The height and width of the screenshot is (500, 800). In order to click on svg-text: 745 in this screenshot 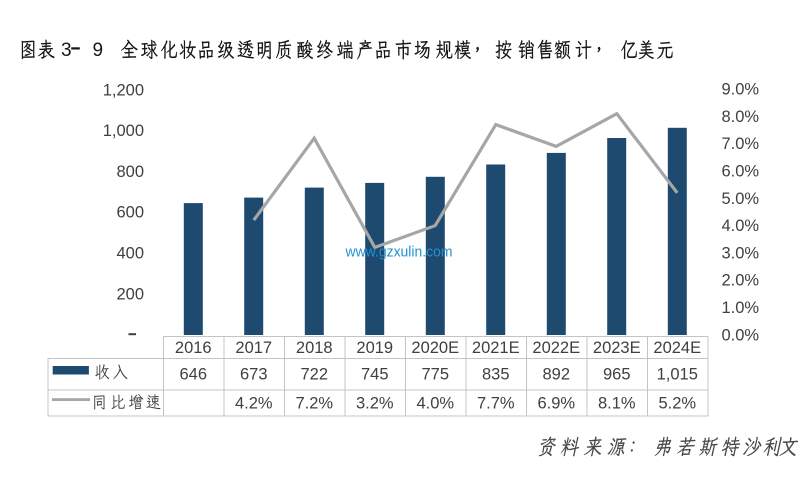, I will do `click(375, 375)`.